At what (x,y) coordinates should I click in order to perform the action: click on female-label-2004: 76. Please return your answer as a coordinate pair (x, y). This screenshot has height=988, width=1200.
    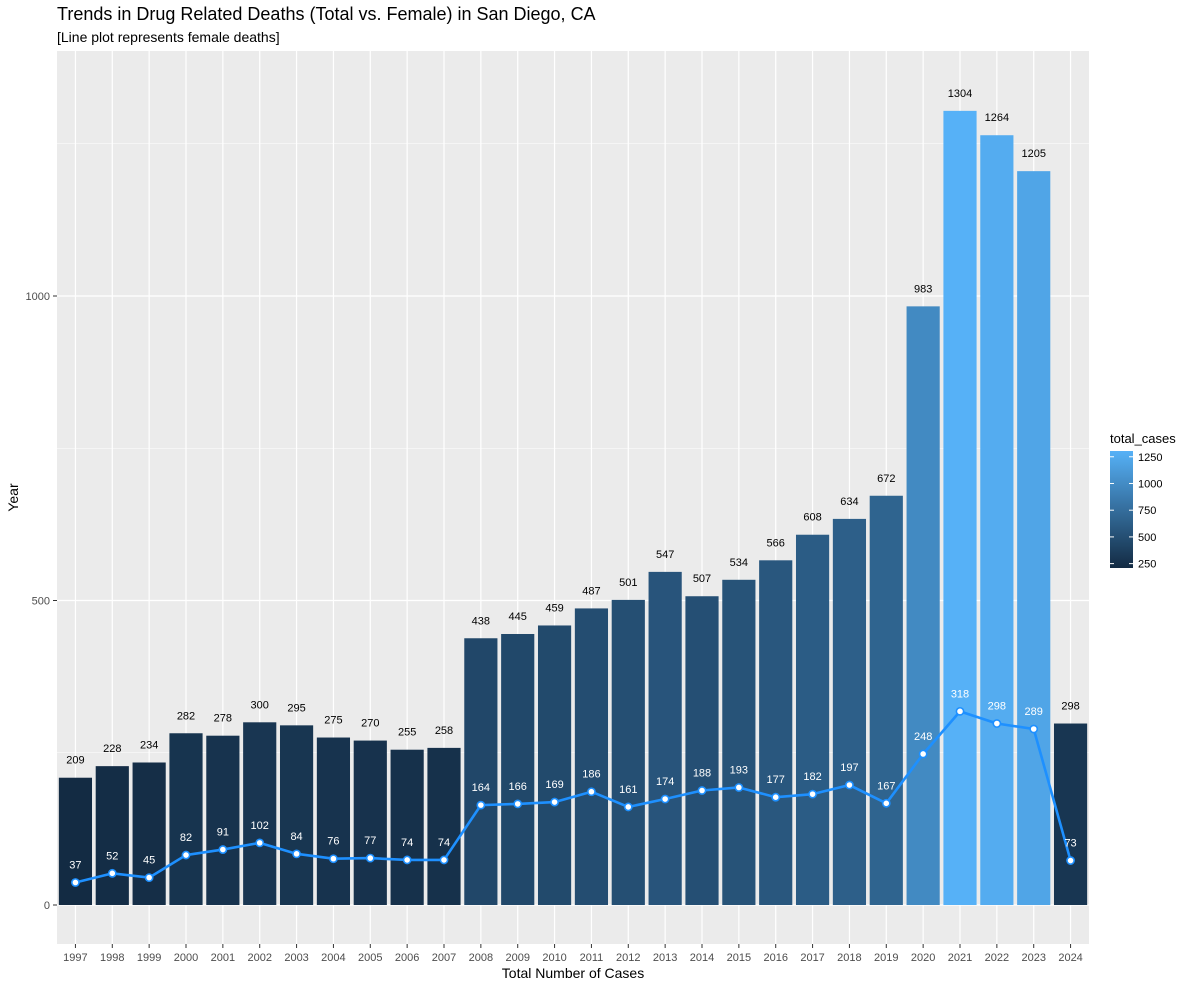
    Looking at the image, I should click on (333, 842).